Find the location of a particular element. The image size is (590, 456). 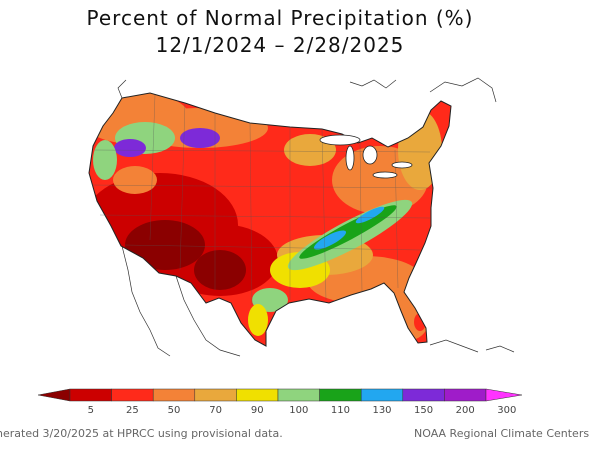

legend-tick-label: 150 is located at coordinates (423, 410).